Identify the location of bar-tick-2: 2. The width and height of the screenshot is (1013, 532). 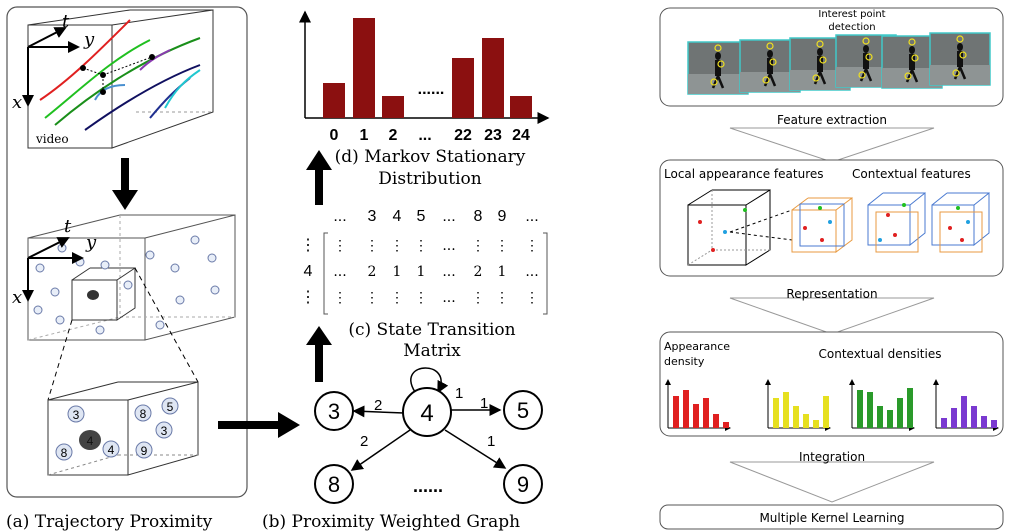
(393, 135).